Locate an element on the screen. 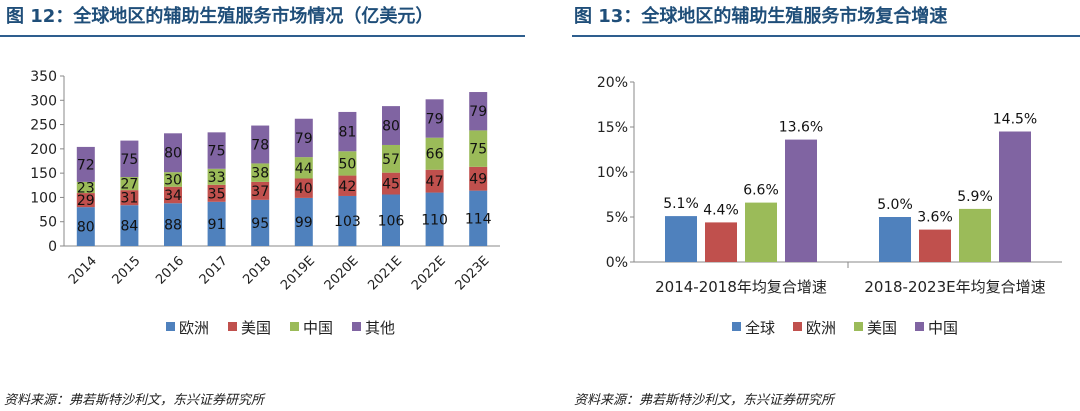  left-x-tick-label: 2018 is located at coordinates (257, 271).